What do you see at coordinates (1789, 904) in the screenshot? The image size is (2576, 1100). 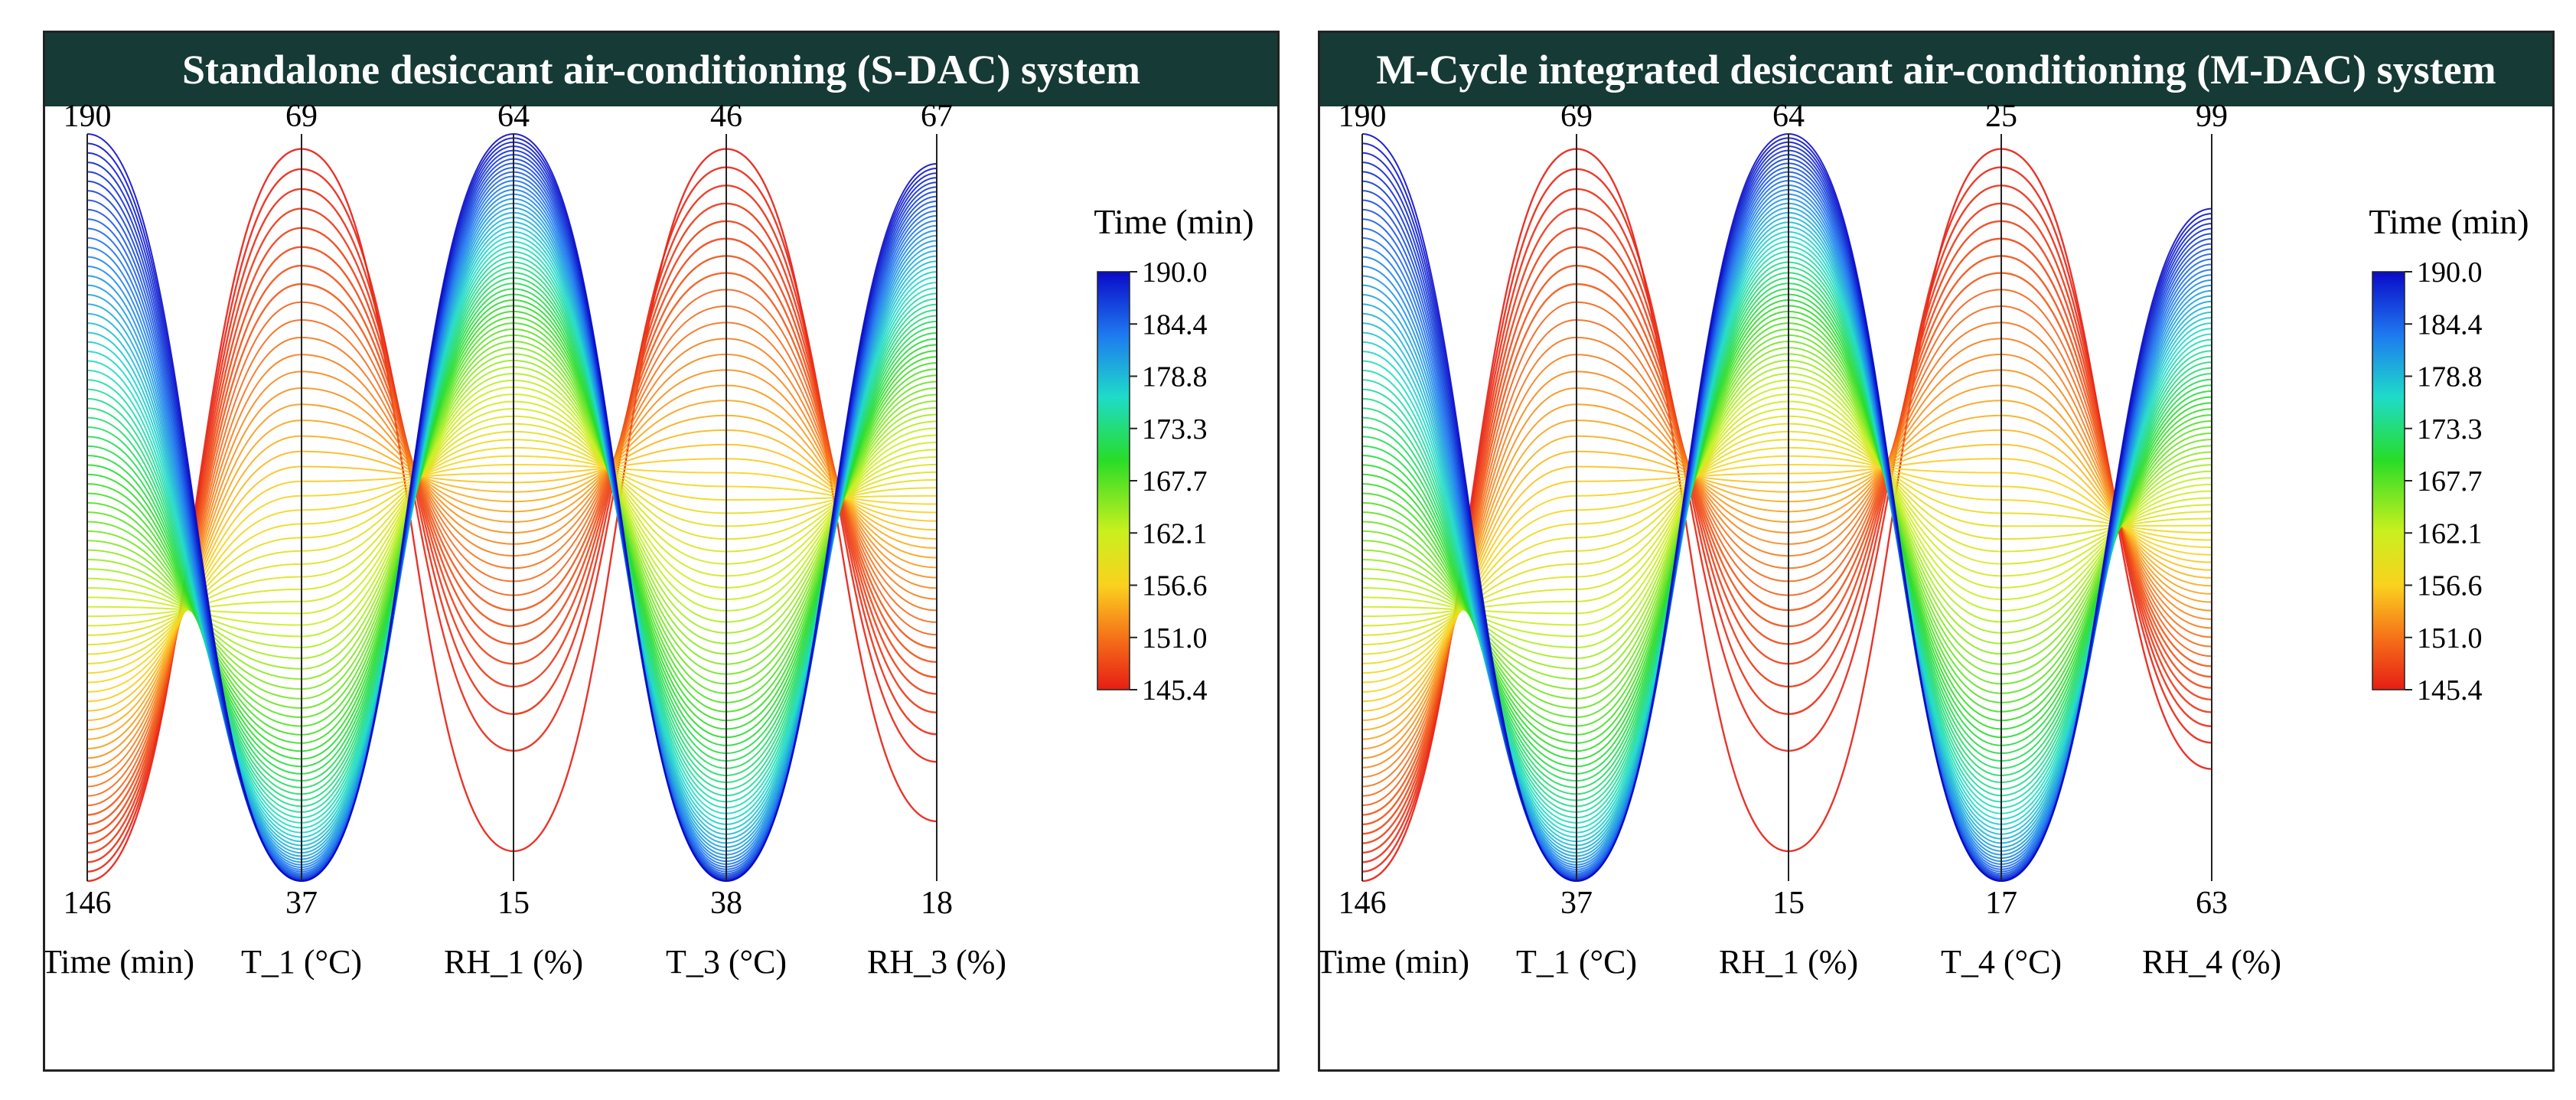 I see `axis-min-label: 15` at bounding box center [1789, 904].